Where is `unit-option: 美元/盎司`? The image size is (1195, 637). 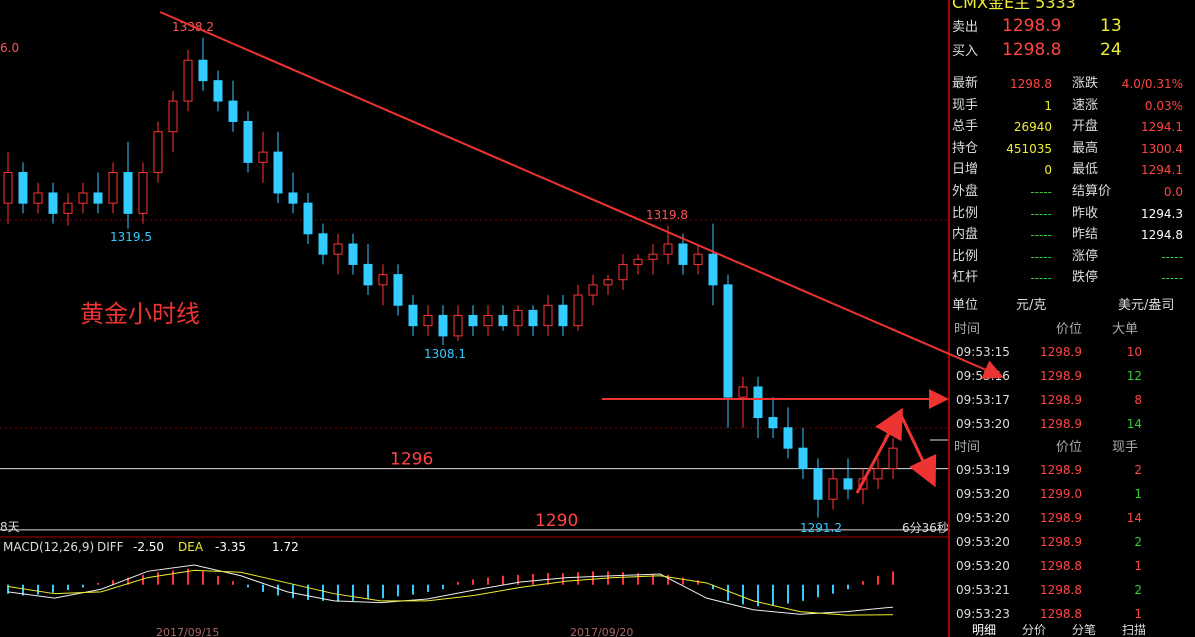
unit-option: 美元/盎司 is located at coordinates (1146, 305).